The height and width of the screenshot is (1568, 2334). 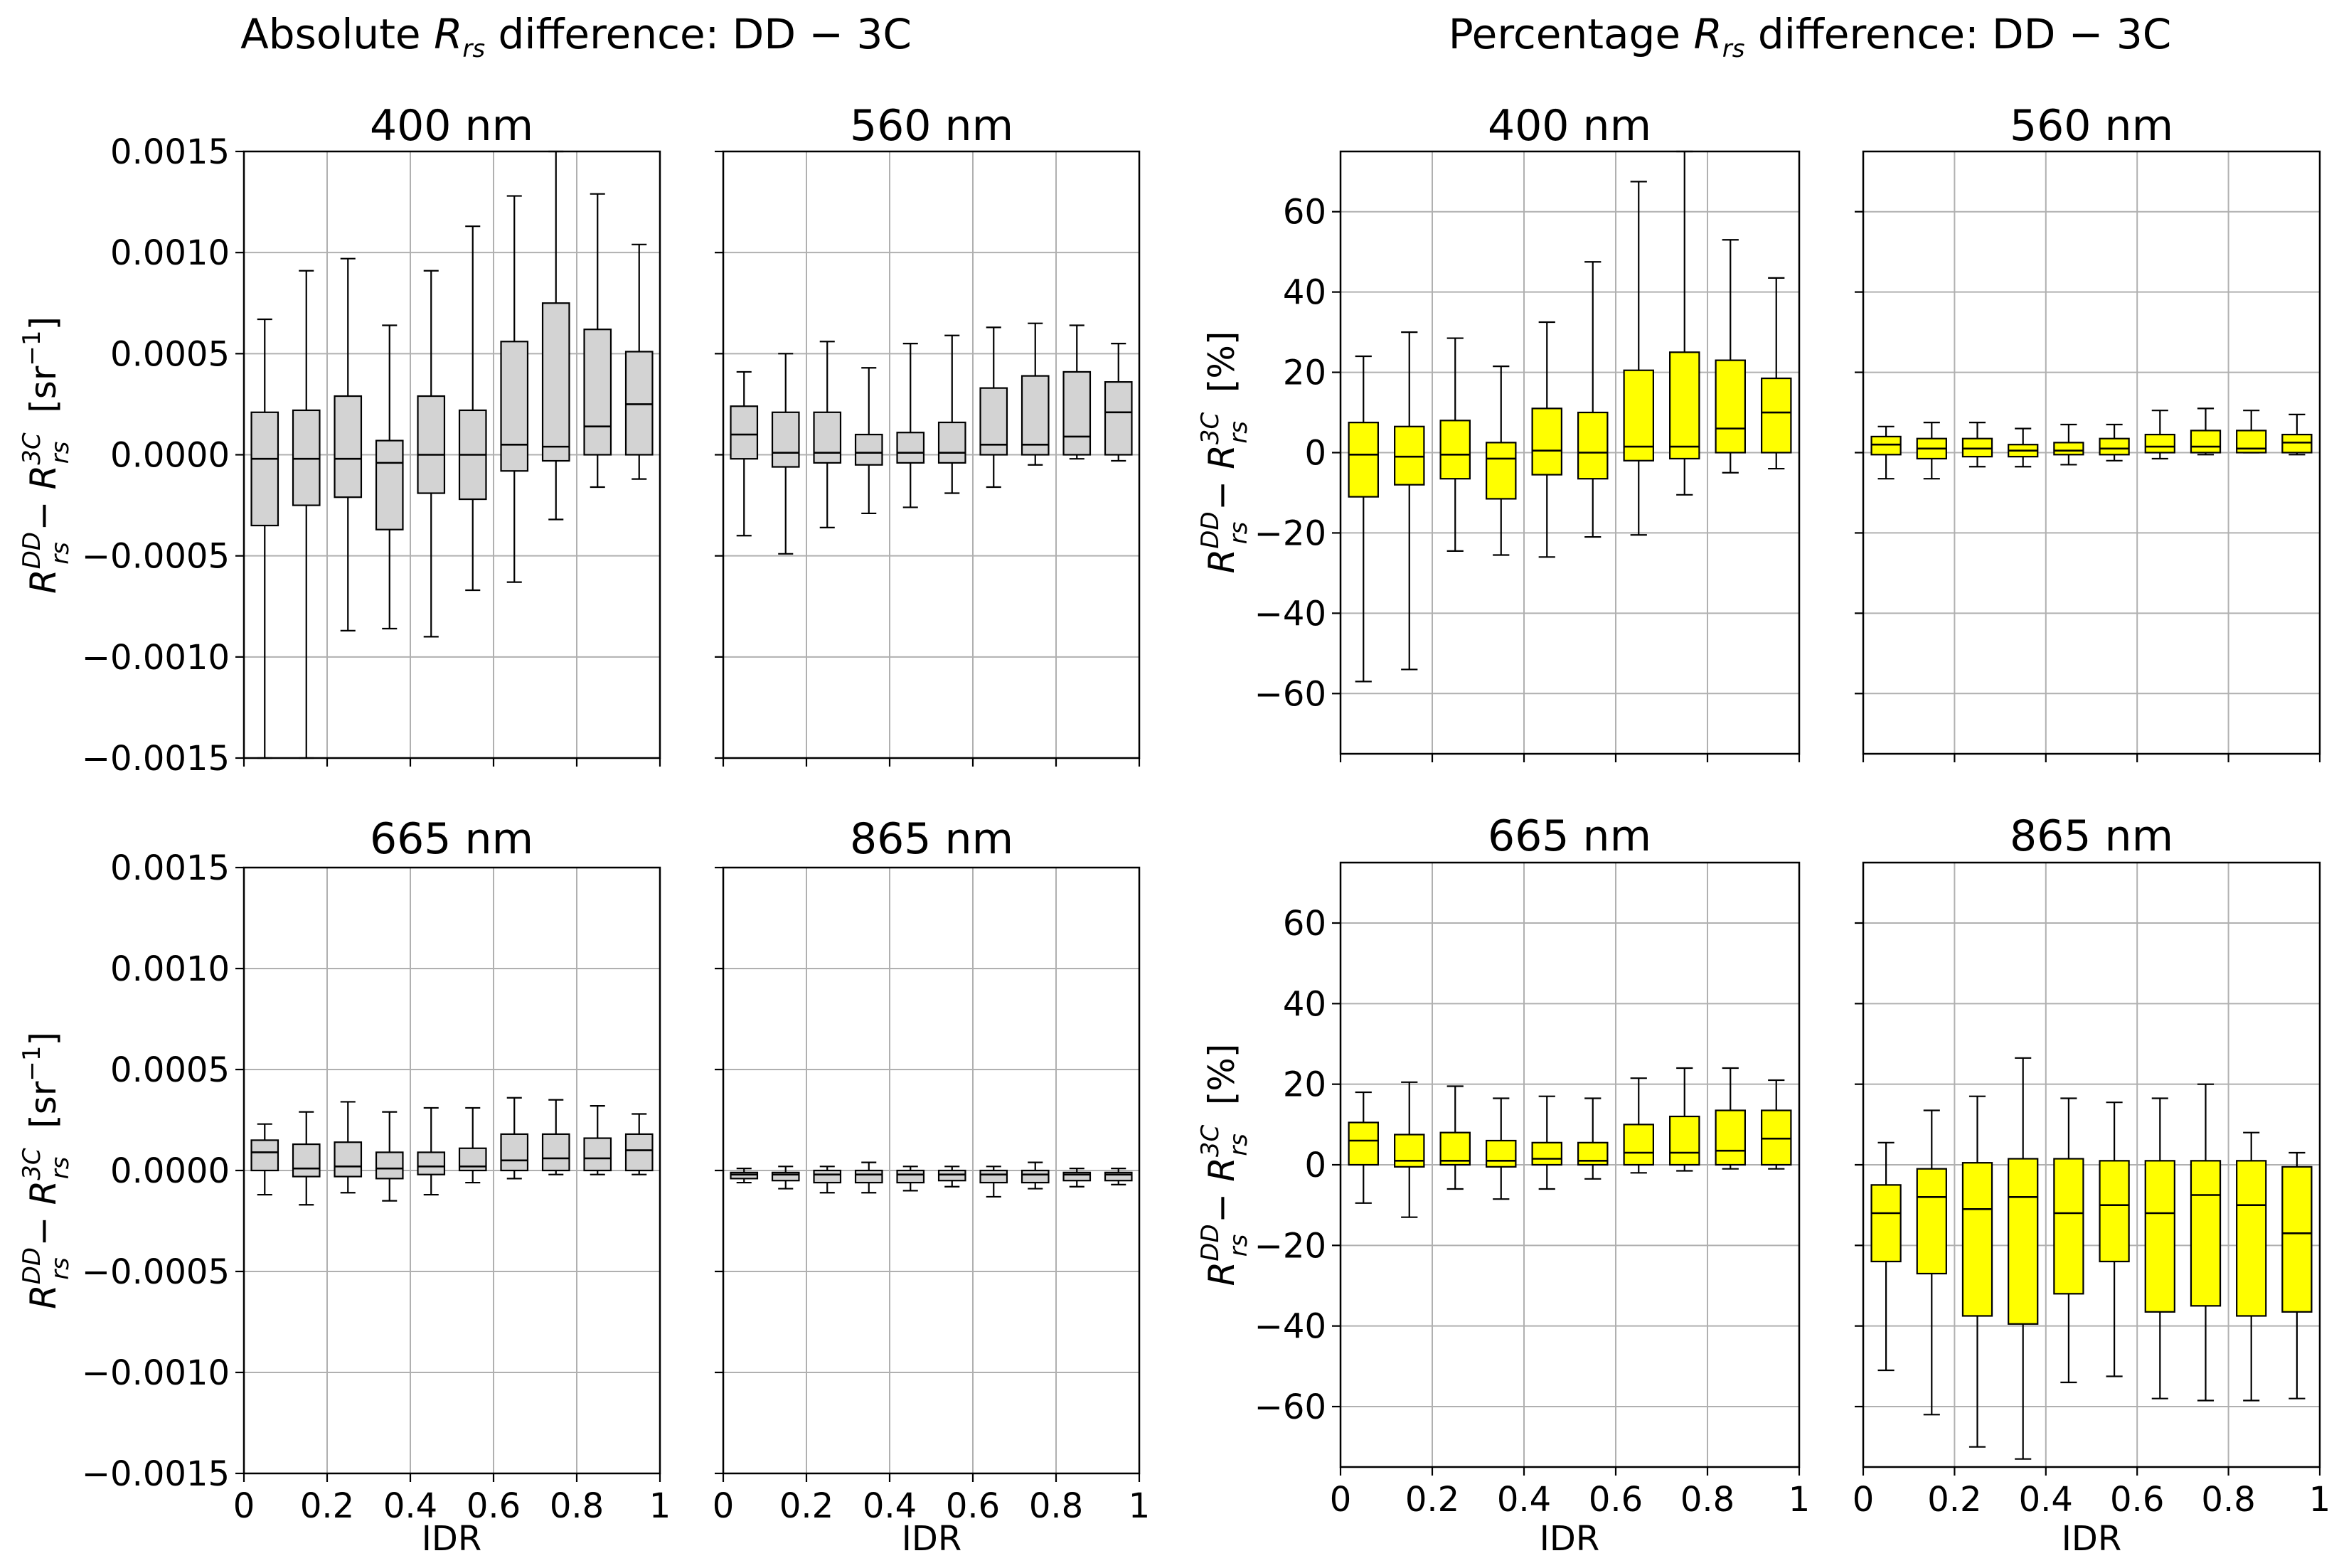 I want to click on y-axis-label: RDDrs − R3Crs[sr−1], so click(x=46, y=1170).